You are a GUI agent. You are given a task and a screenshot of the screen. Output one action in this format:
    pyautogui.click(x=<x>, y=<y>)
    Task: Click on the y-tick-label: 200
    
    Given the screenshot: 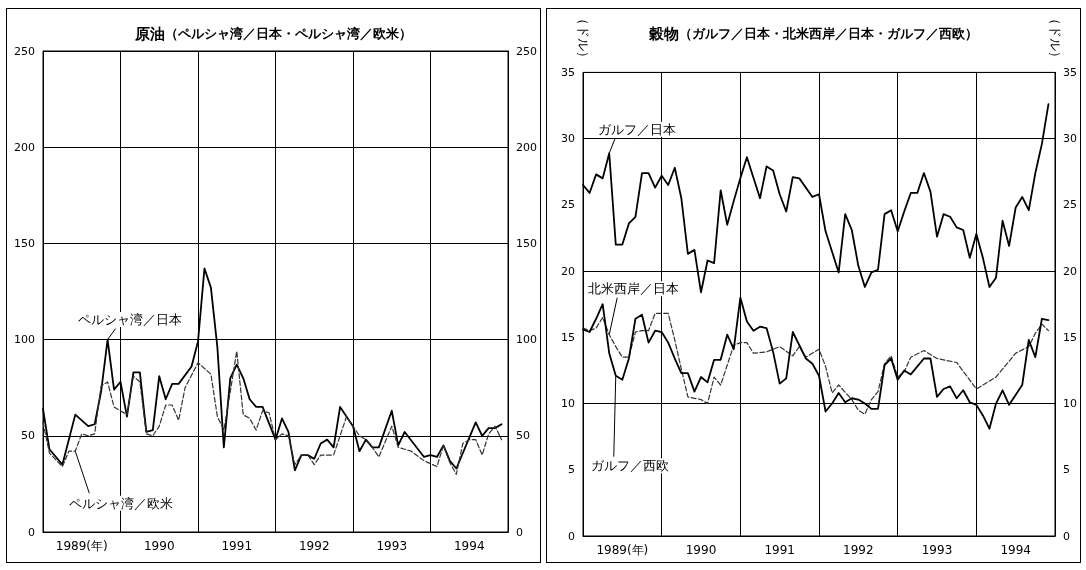 What is the action you would take?
    pyautogui.click(x=24, y=147)
    